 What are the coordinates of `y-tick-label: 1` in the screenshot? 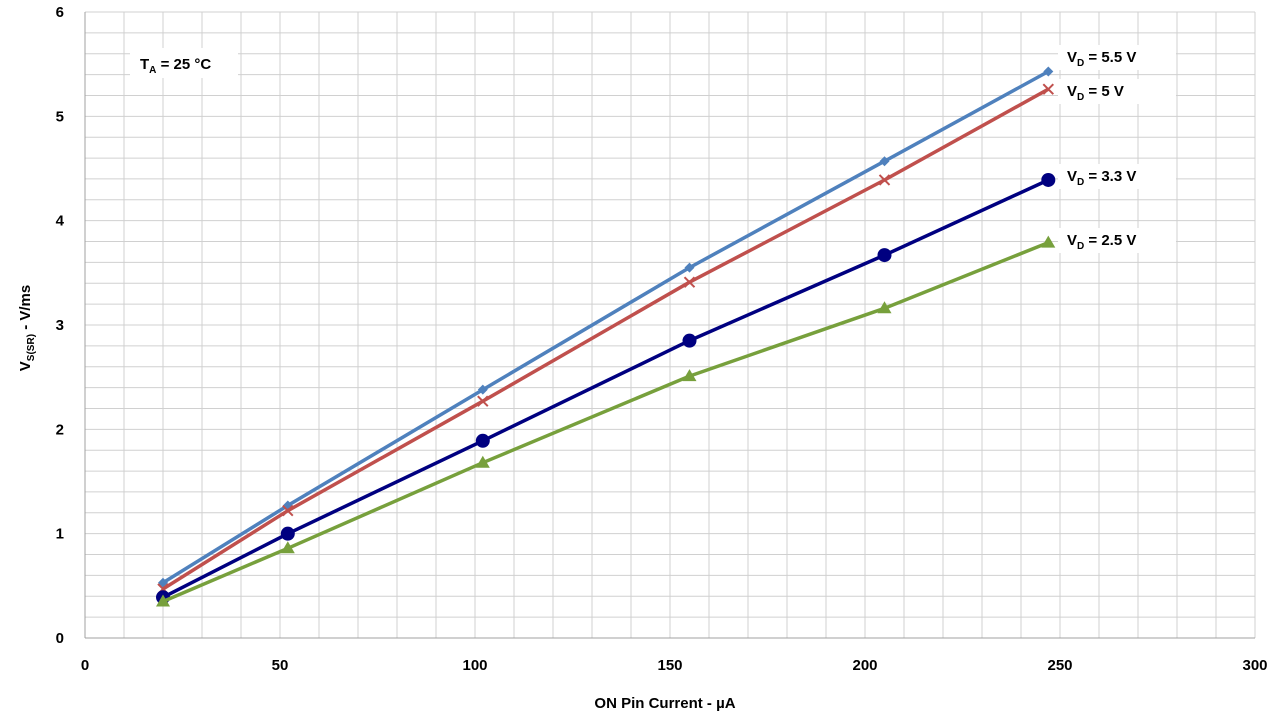 It's located at (60, 534).